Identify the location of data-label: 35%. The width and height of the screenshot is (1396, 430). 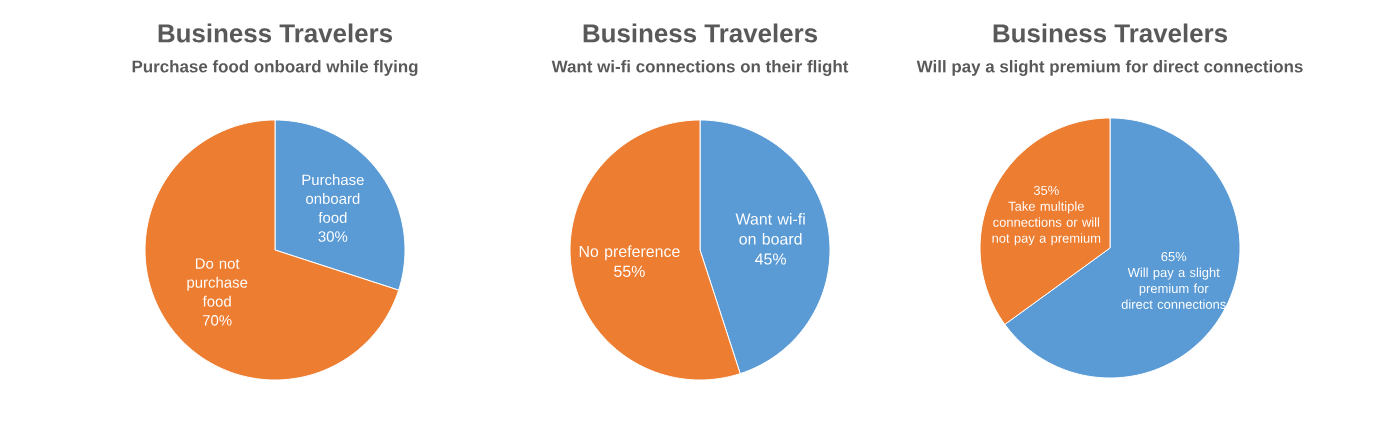
(1046, 190).